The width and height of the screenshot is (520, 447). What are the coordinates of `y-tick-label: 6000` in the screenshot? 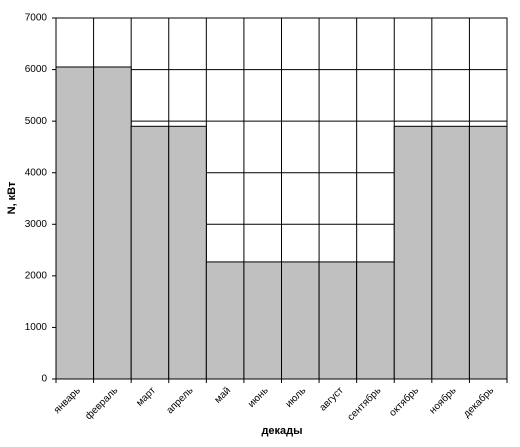 It's located at (36, 69).